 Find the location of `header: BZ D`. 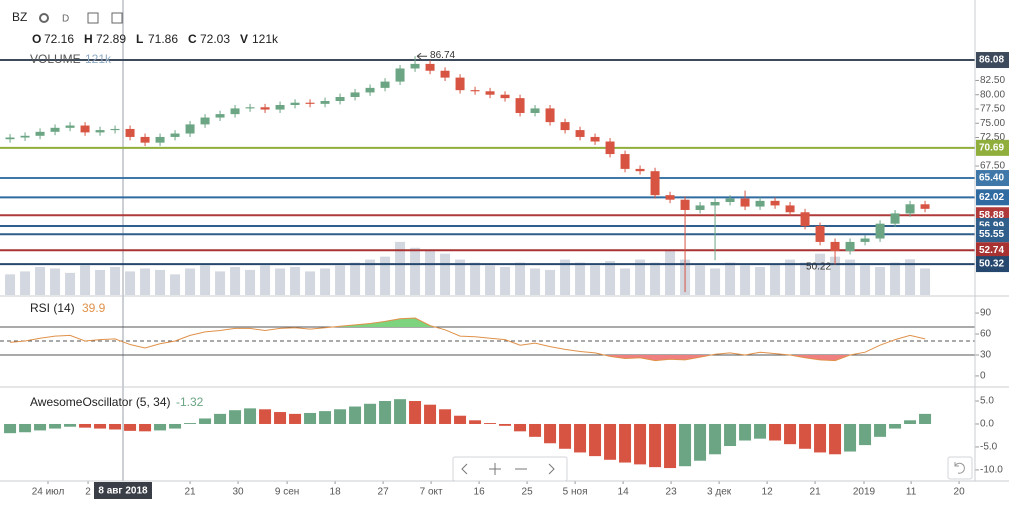

header: BZ D is located at coordinates (67, 17).